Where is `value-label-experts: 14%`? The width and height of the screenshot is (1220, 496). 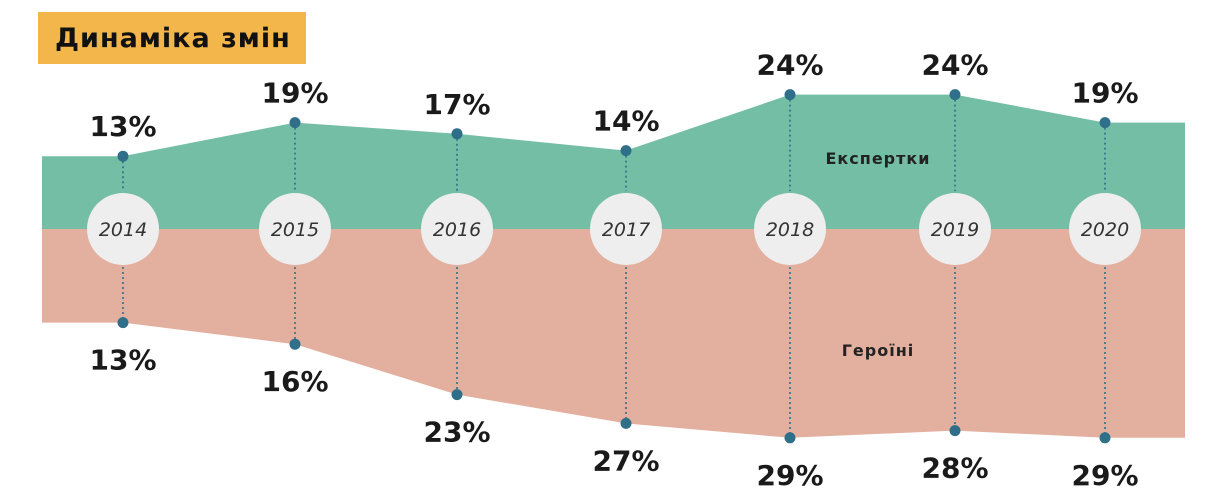
value-label-experts: 14% is located at coordinates (625, 121).